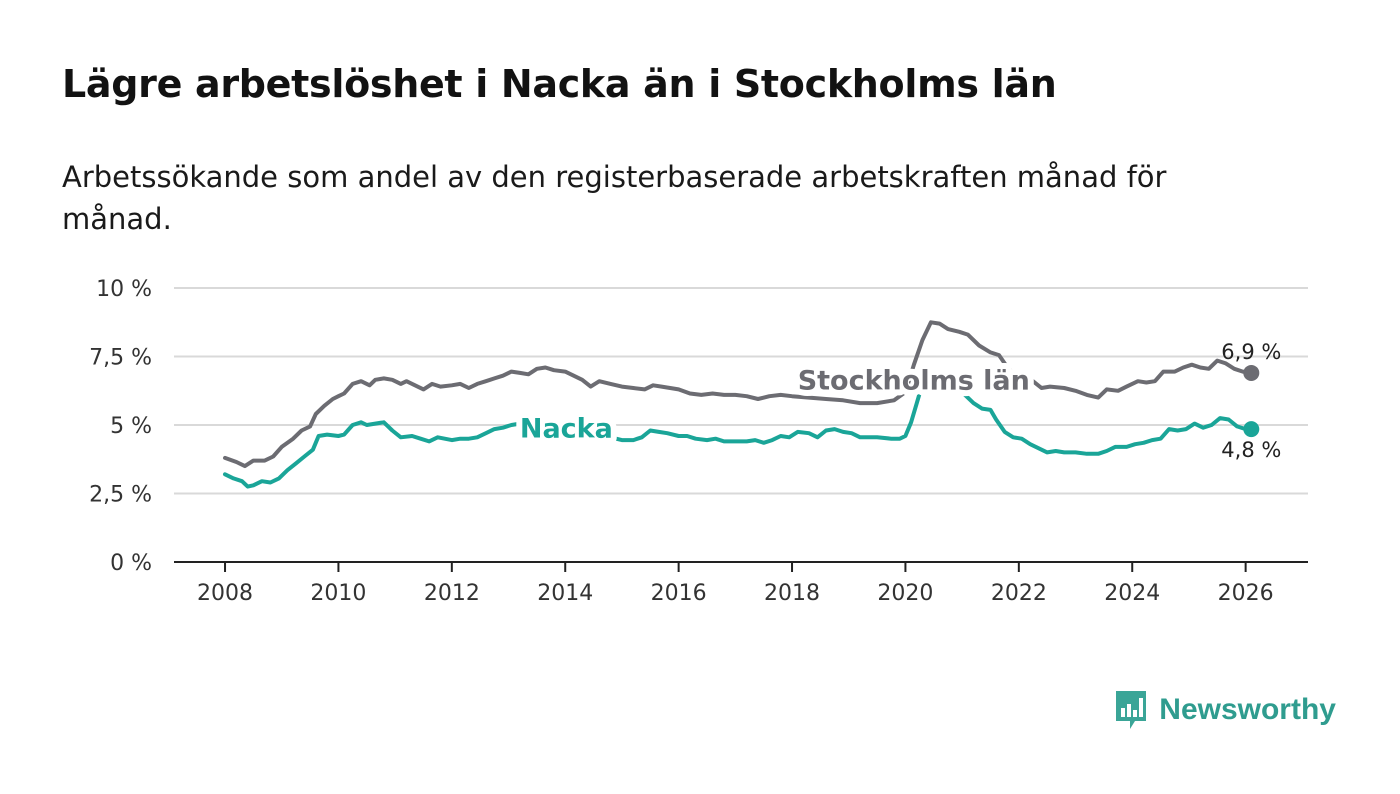 The width and height of the screenshot is (1400, 794). I want to click on end-value-label-stockholms-län: 6,9 %, so click(1251, 352).